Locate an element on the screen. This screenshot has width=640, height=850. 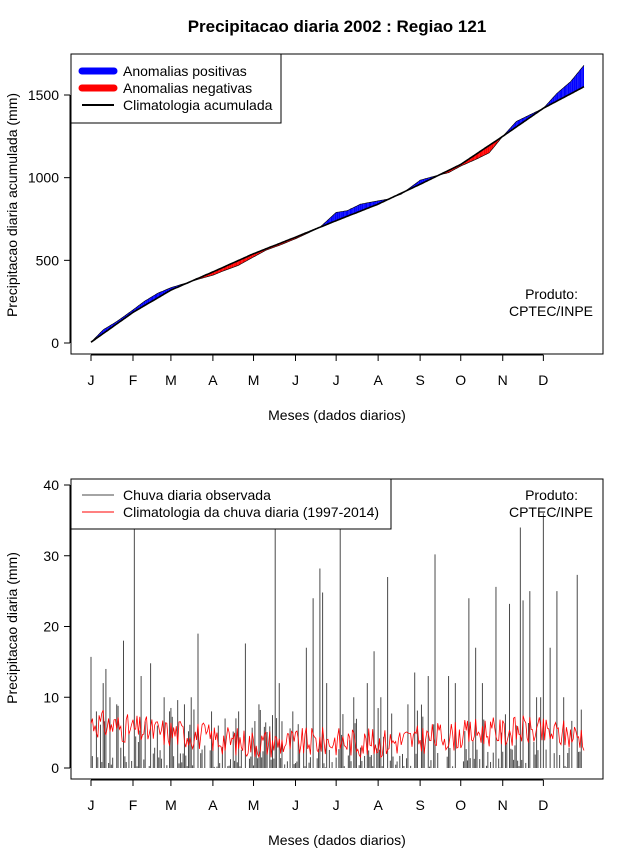
cumulative-y-label: Precipitacao diaria acumulada (mm) is located at coordinates (12, 205).